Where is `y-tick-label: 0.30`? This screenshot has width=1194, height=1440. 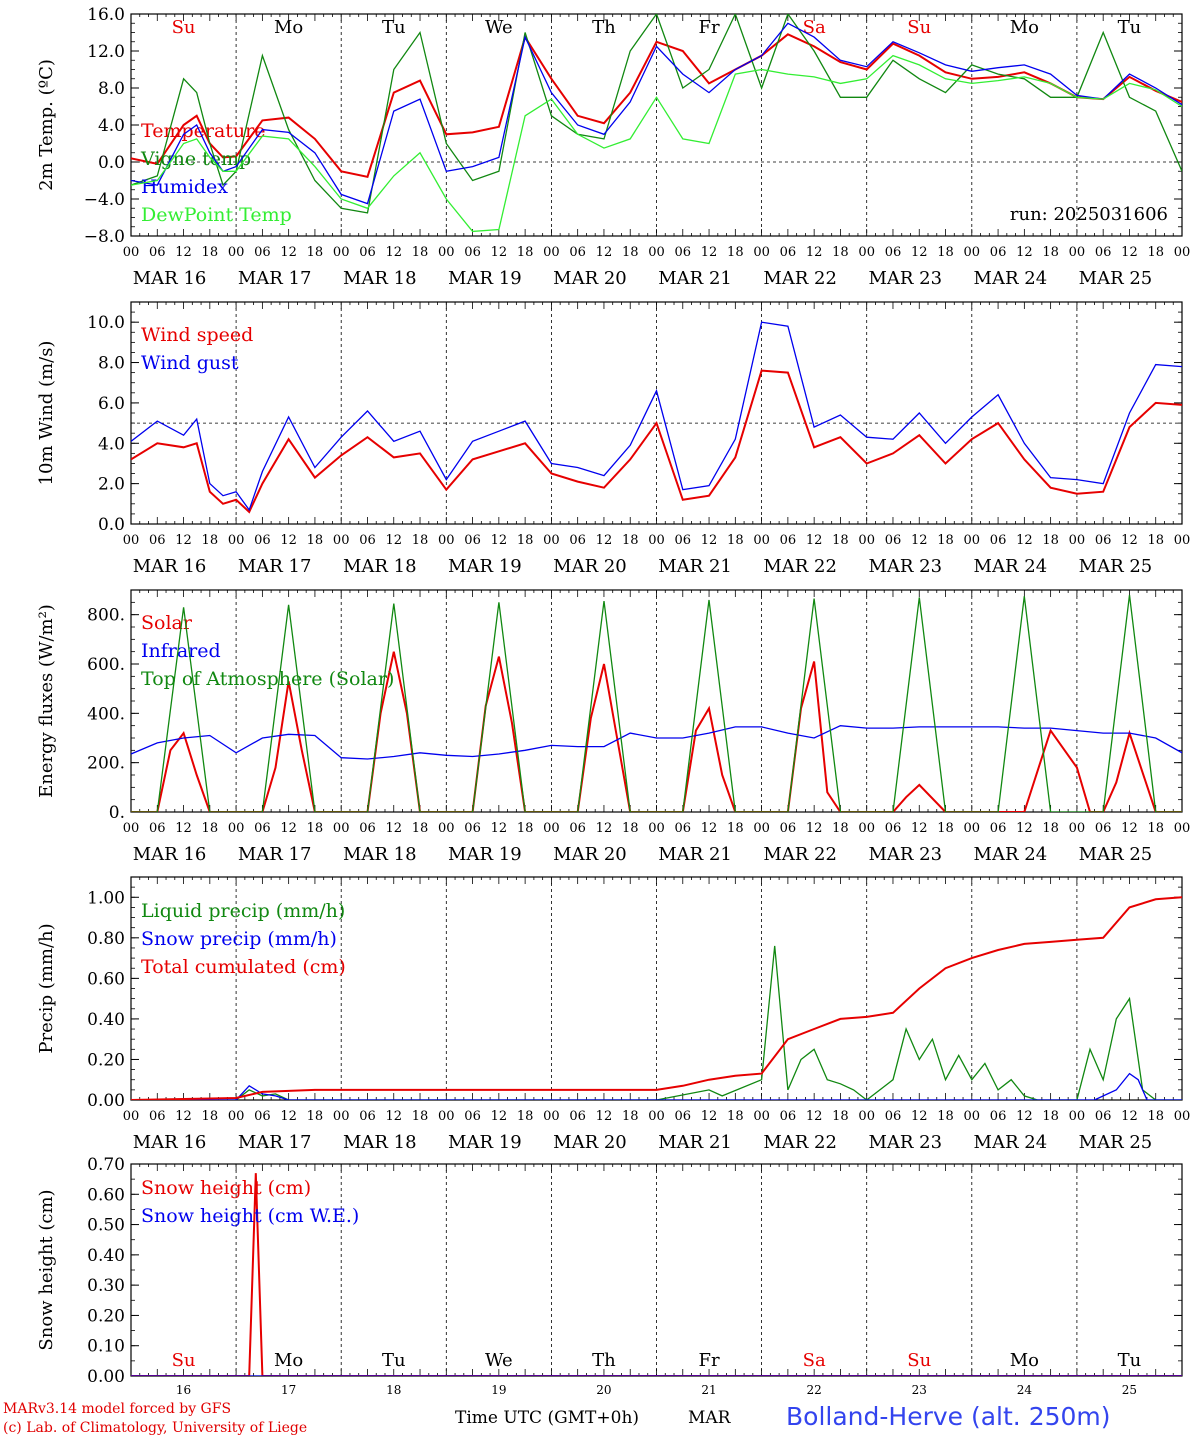 y-tick-label: 0.30 is located at coordinates (106, 1286).